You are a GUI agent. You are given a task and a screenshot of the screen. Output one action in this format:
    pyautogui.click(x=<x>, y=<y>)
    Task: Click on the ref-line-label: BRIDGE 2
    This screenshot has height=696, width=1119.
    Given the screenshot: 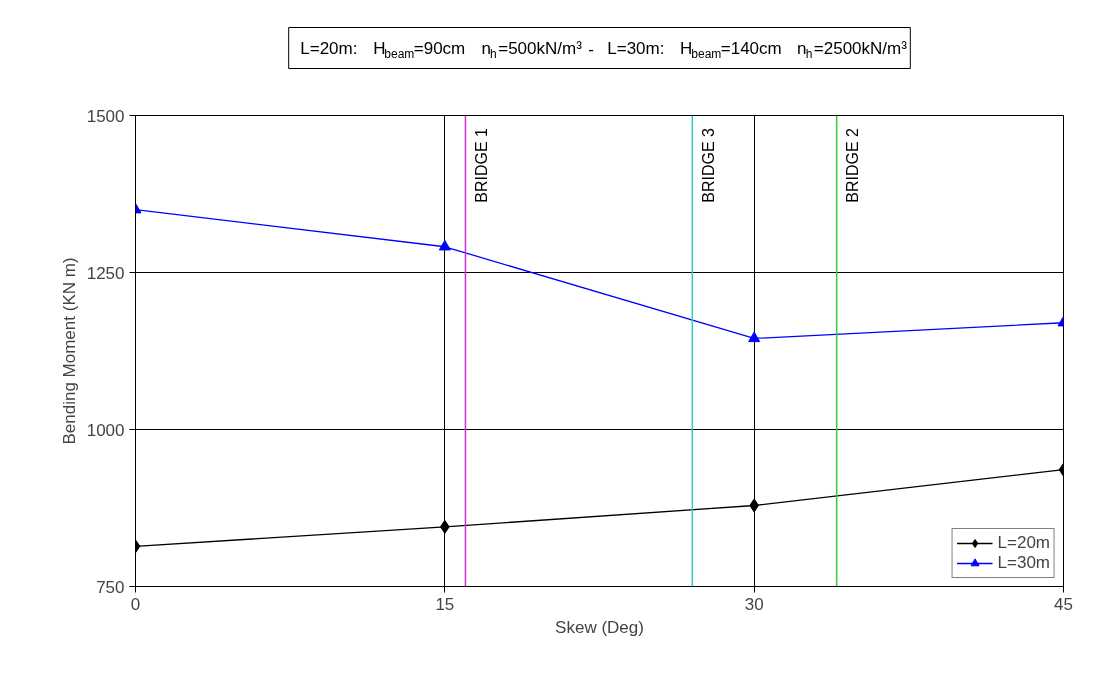 What is the action you would take?
    pyautogui.click(x=852, y=165)
    